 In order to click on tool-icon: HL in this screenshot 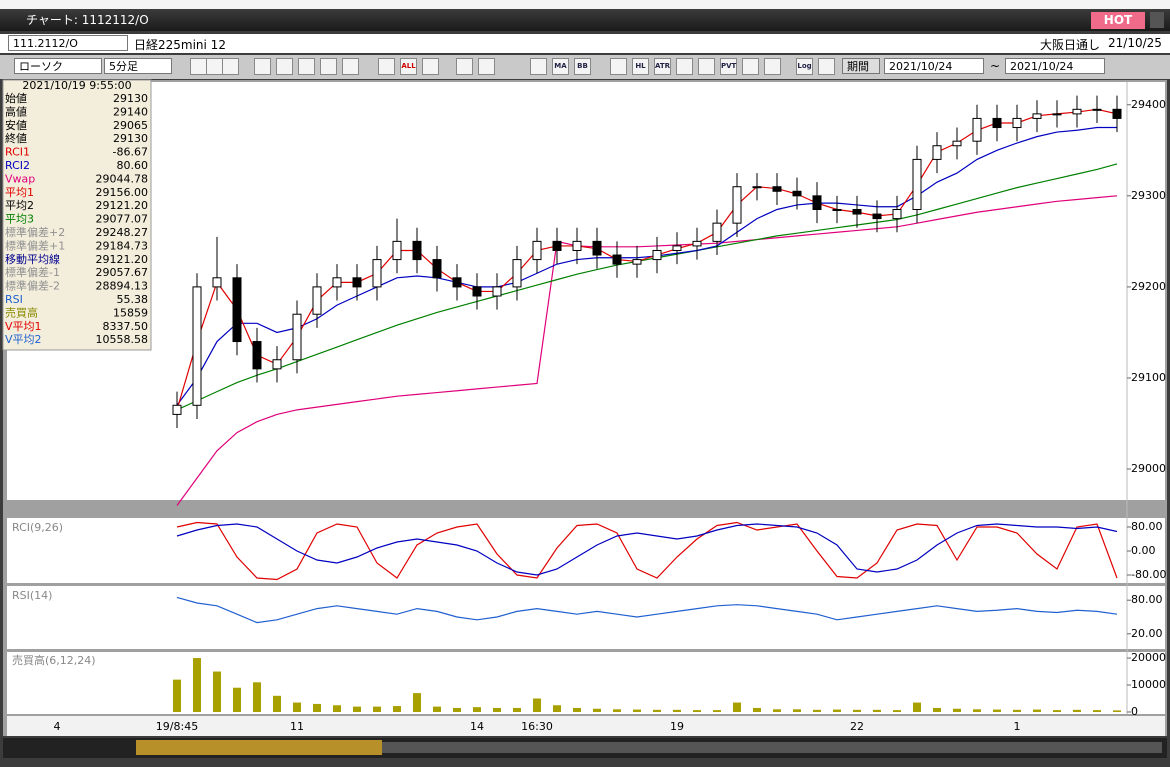, I will do `click(640, 66)`.